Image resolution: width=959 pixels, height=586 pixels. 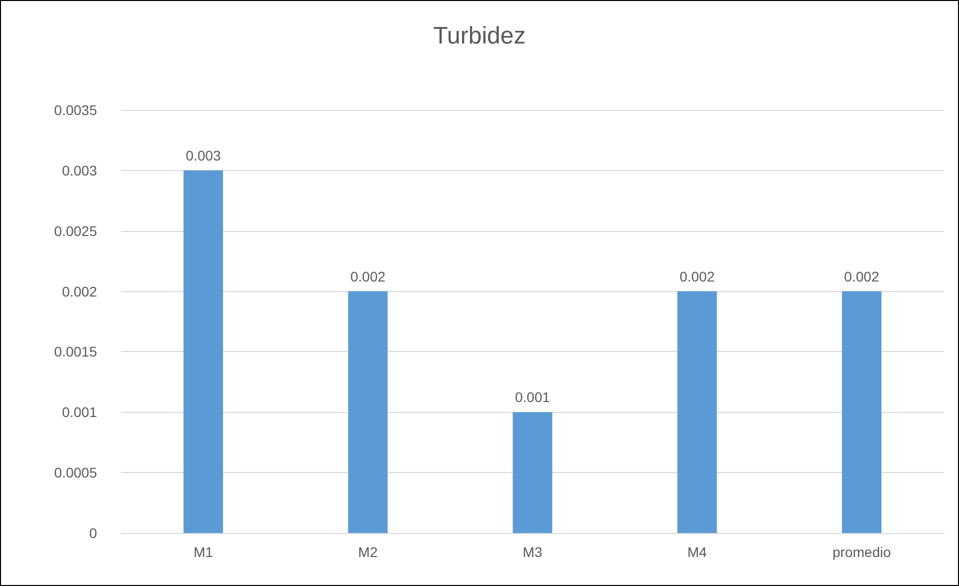 What do you see at coordinates (204, 155) in the screenshot?
I see `data-label: 0.003` at bounding box center [204, 155].